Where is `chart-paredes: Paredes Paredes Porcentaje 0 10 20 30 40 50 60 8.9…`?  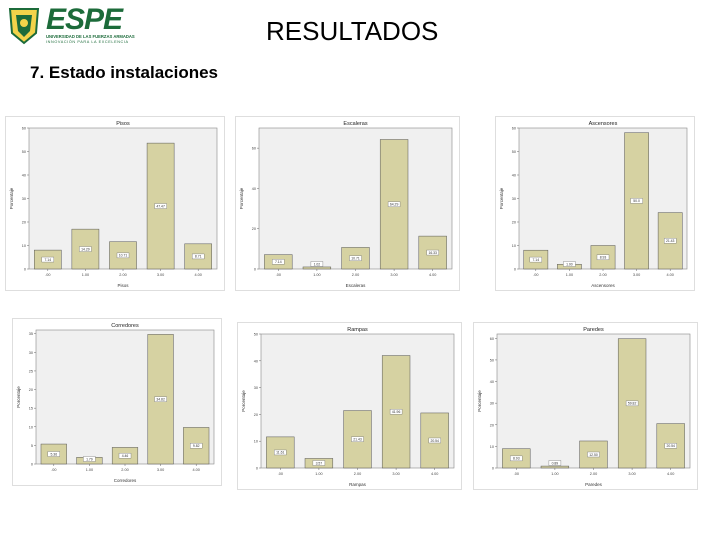
chart-paredes: Paredes Paredes Porcentaje 0 10 20 30 40 50 60 8.9… is located at coordinates (585, 406).